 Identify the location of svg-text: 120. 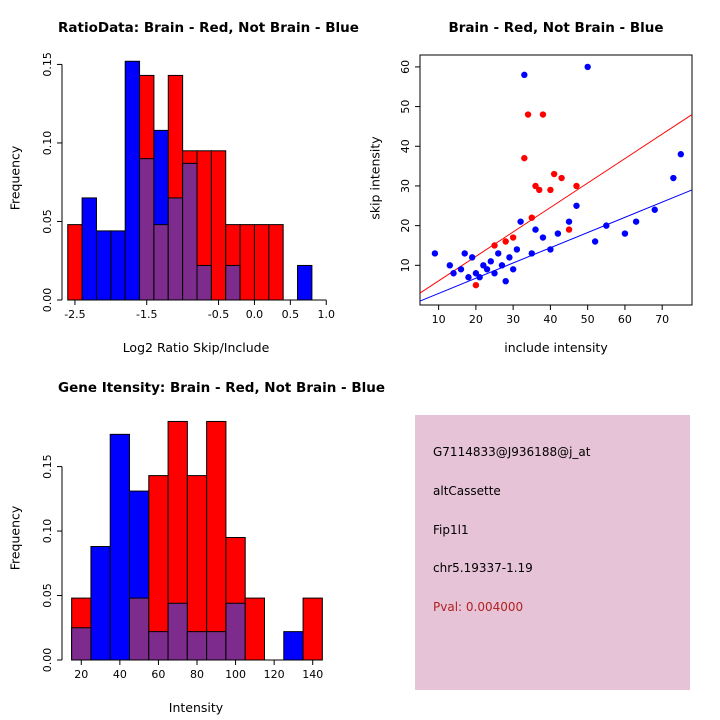
(274, 674).